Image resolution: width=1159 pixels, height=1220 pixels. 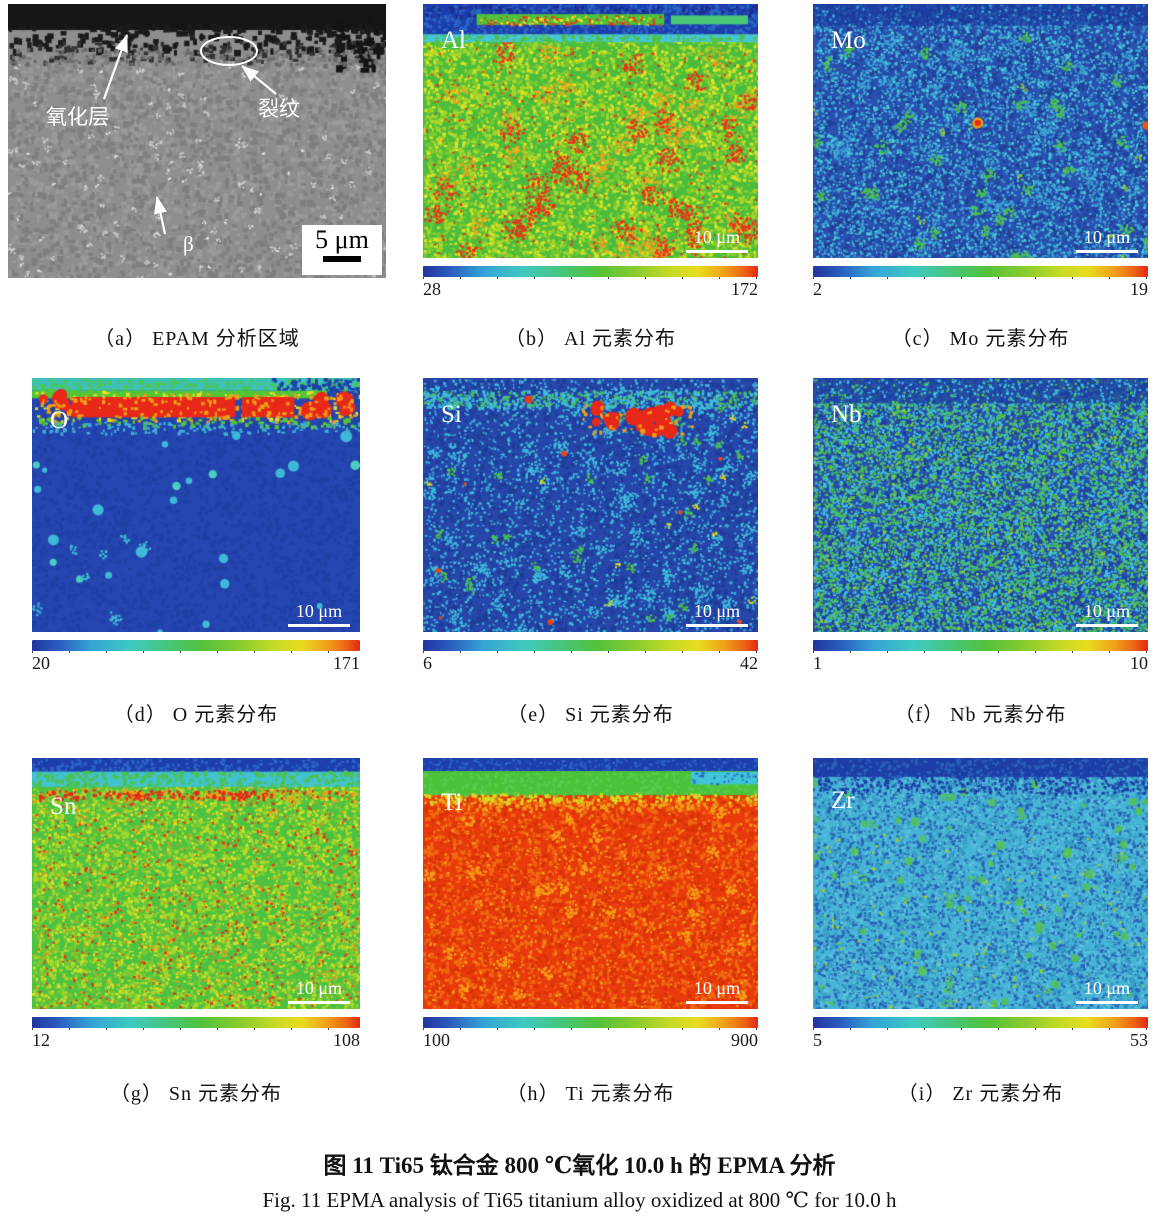 I want to click on sn-map-image: Sn 10 μm, so click(x=196, y=883).